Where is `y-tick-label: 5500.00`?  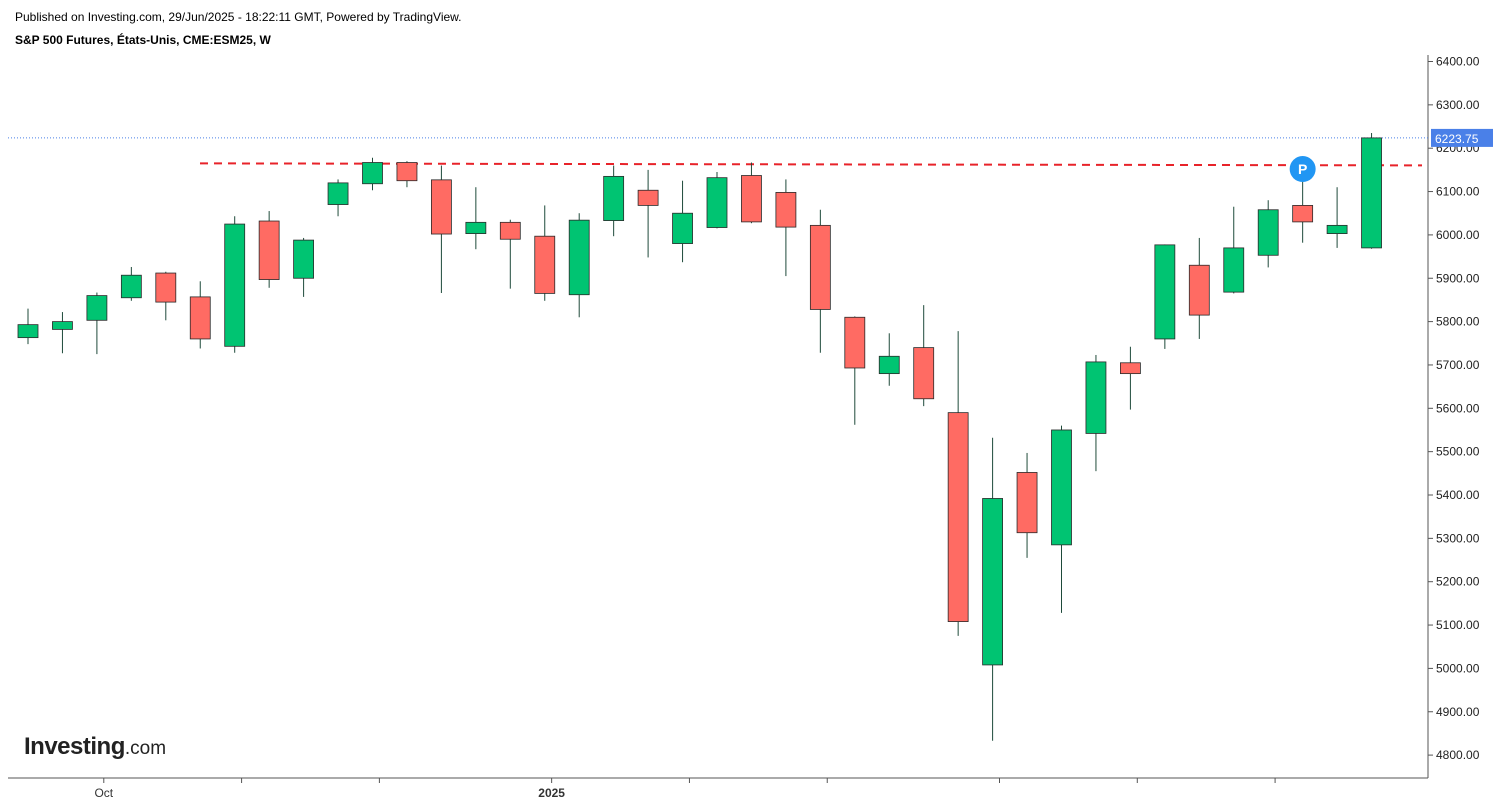 y-tick-label: 5500.00 is located at coordinates (1458, 452).